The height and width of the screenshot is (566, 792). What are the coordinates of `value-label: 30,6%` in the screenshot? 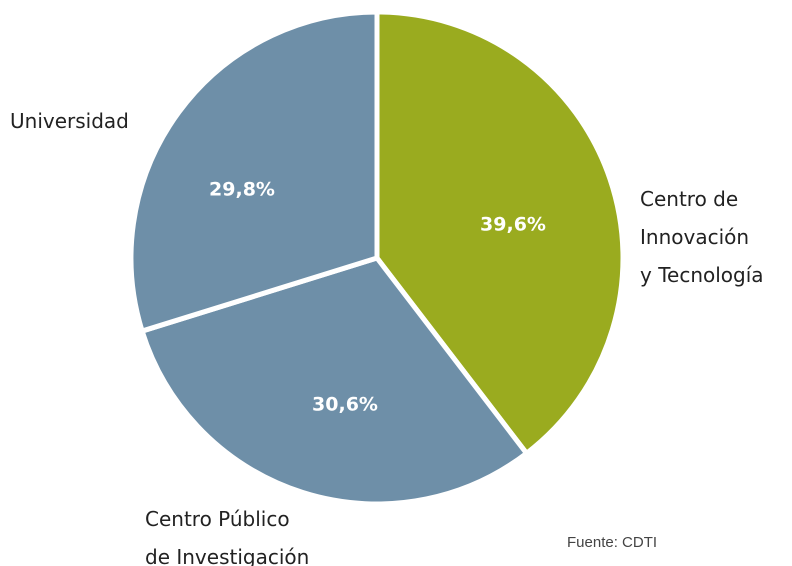 It's located at (345, 405).